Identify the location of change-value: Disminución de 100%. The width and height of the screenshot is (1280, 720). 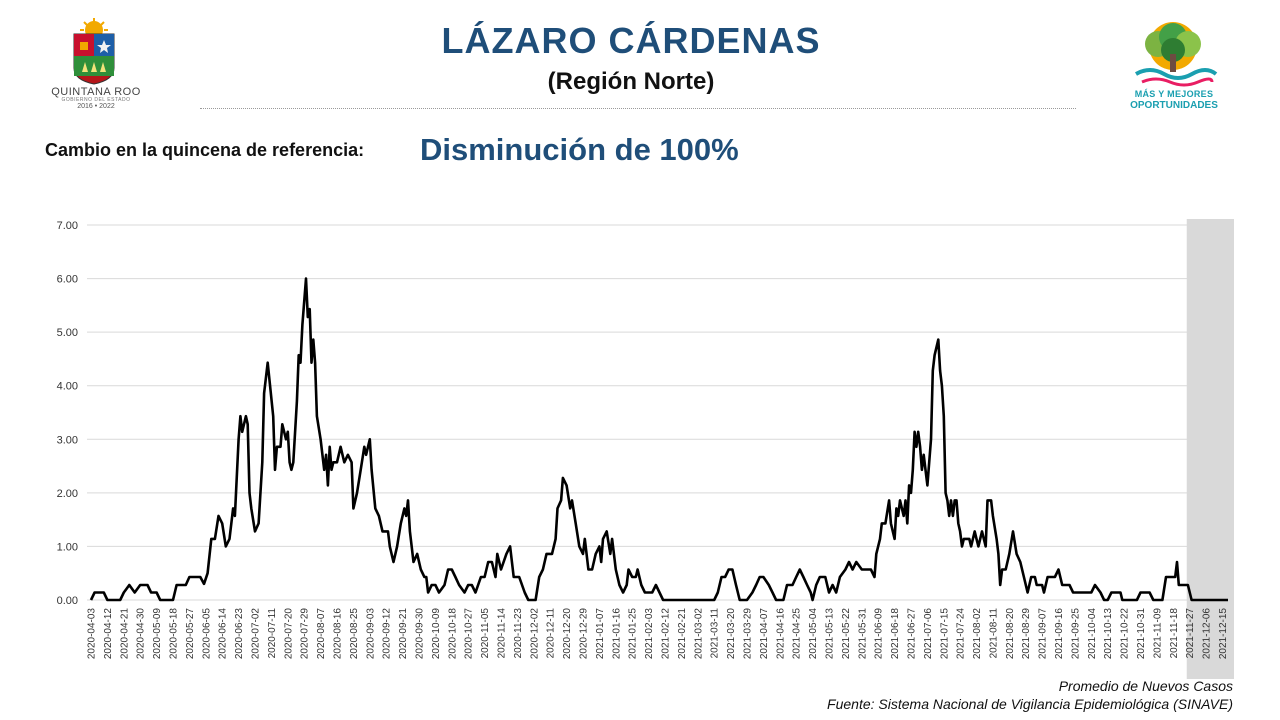
(579, 149).